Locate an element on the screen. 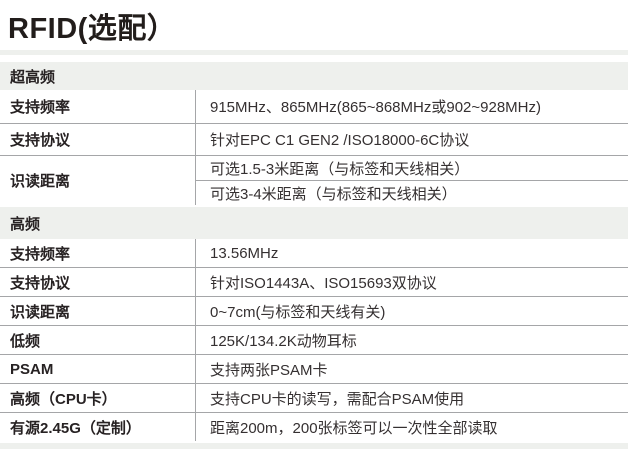 Image resolution: width=628 pixels, height=449 pixels. row-value: 0~7cm(与标签和天线有关) is located at coordinates (298, 312).